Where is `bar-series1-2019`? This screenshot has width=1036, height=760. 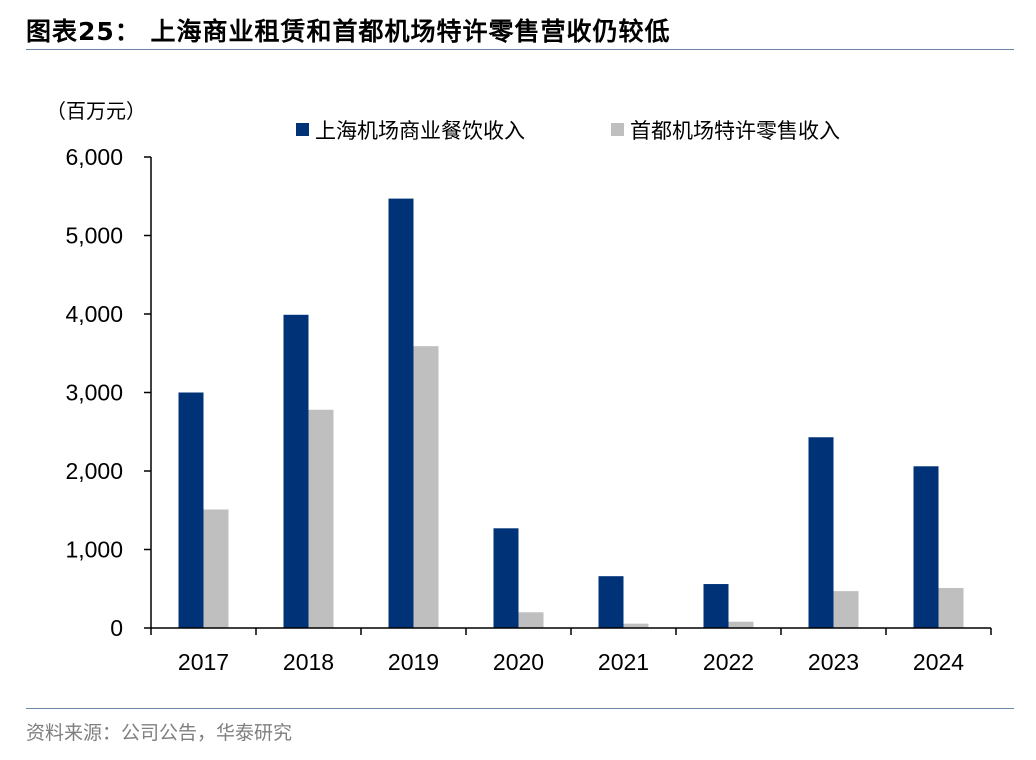 bar-series1-2019 is located at coordinates (401, 413).